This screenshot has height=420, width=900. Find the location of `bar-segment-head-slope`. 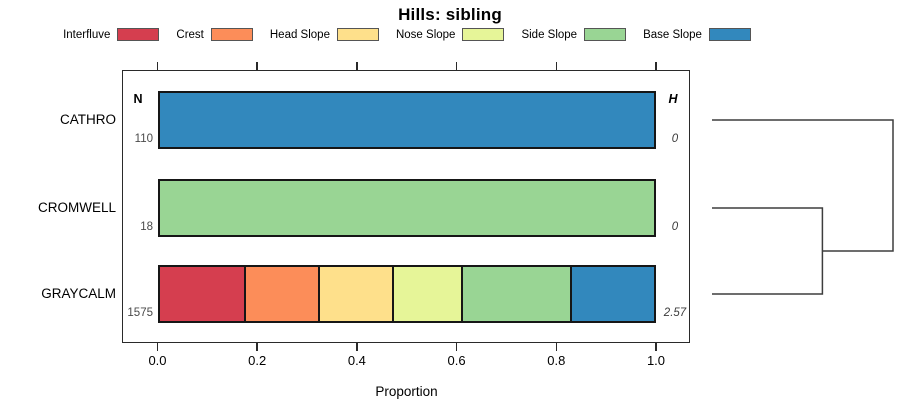

bar-segment-head-slope is located at coordinates (354, 294).